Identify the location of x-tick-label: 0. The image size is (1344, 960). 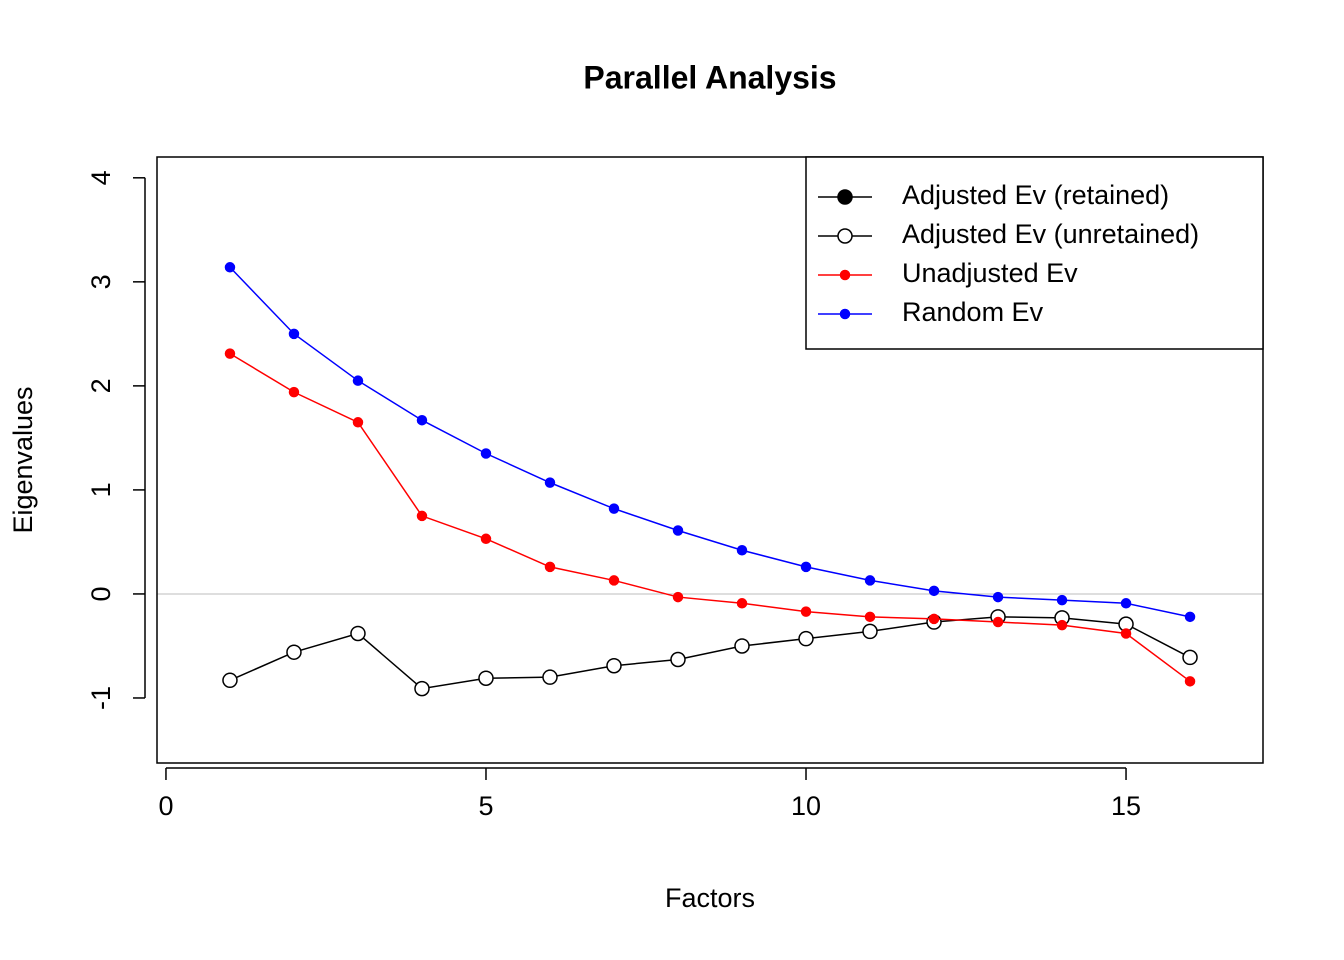
(165, 806).